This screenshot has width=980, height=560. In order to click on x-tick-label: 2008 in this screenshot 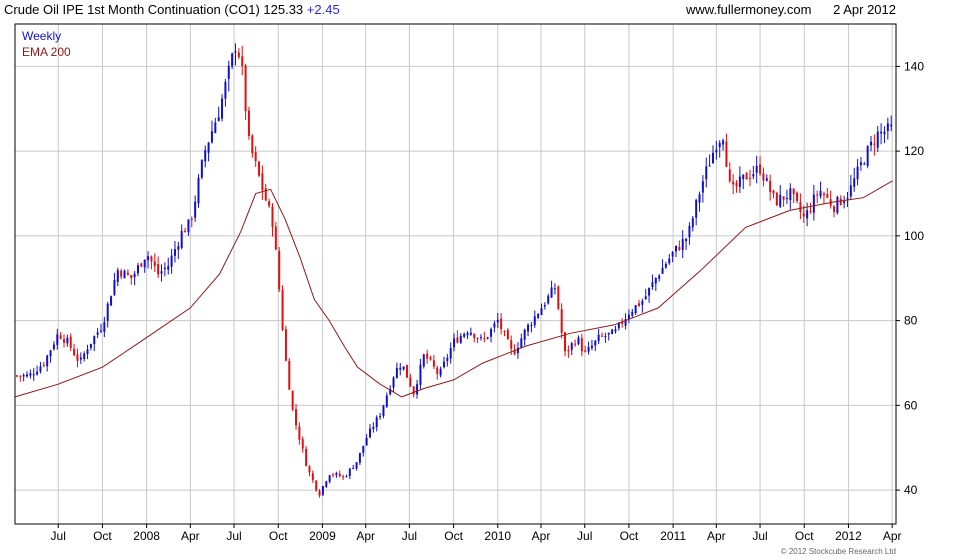, I will do `click(146, 536)`.